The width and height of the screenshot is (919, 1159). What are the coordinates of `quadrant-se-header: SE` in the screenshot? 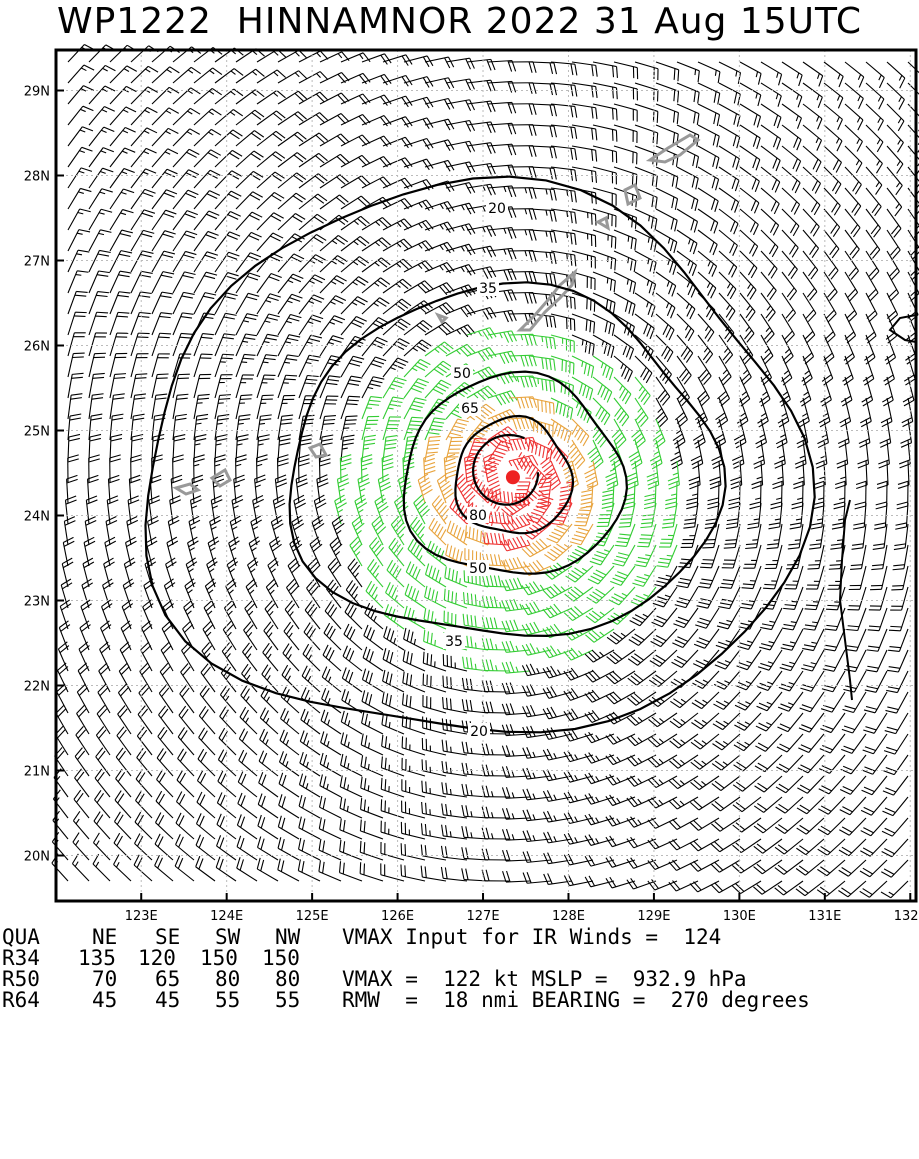 It's located at (167, 937).